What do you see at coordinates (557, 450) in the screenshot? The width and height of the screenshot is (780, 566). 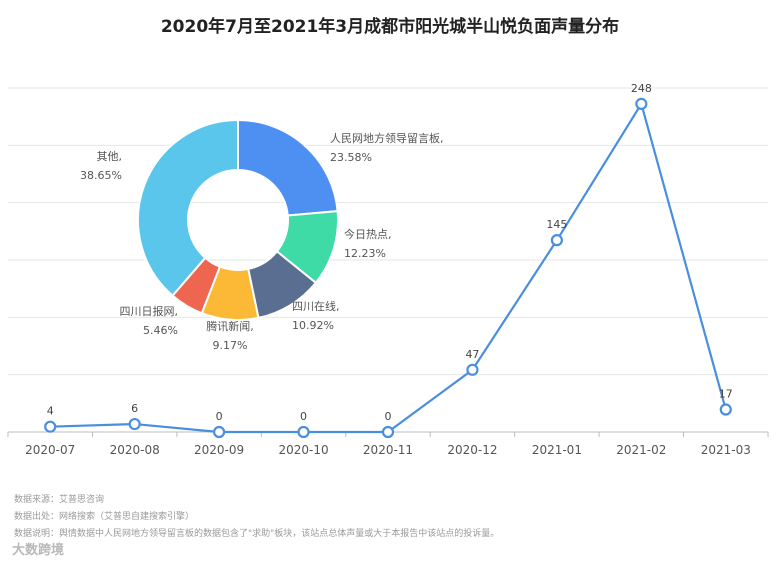 I see `x-tick-label: 2021-01` at bounding box center [557, 450].